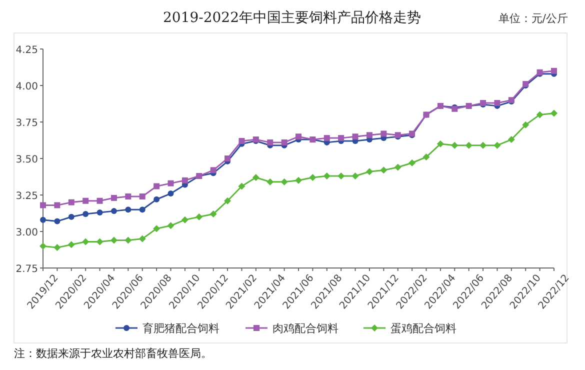  What do you see at coordinates (27, 269) in the screenshot?
I see `y-tick-label: 2.75` at bounding box center [27, 269].